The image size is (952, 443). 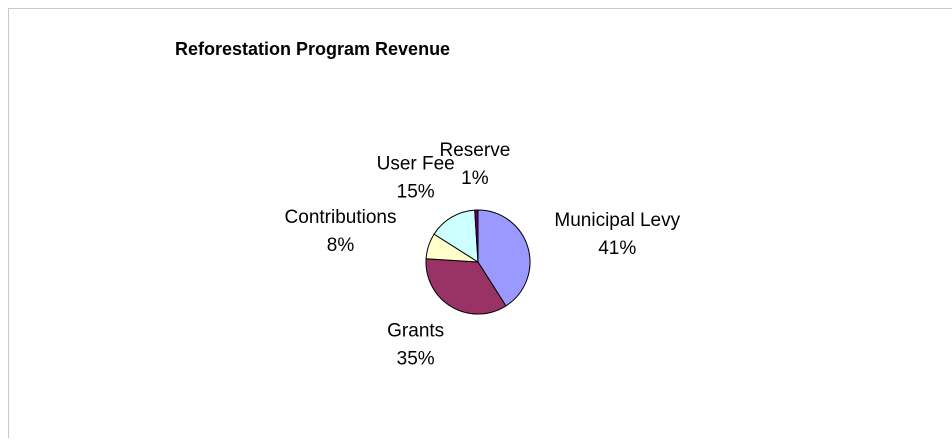 I want to click on slice-label: Contributions, so click(x=341, y=217).